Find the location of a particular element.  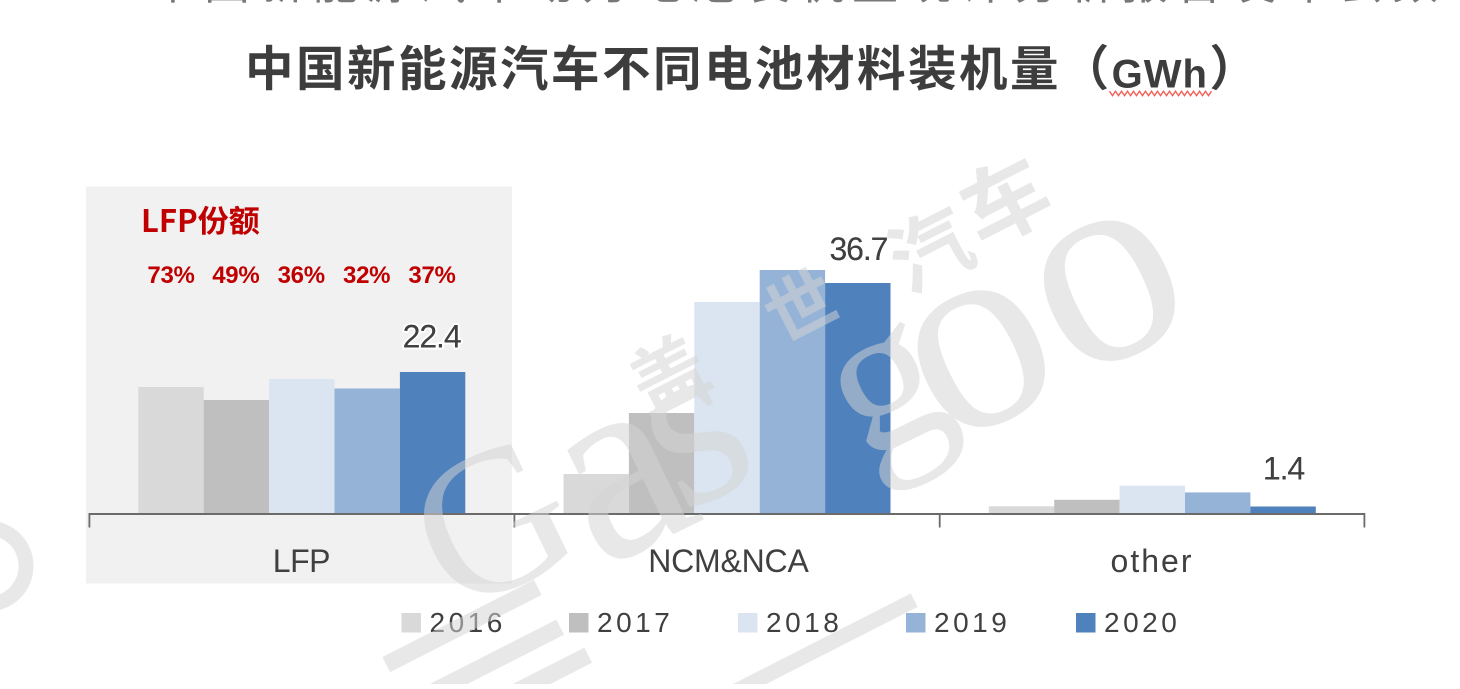

svg-text: 36% is located at coordinates (301, 275).